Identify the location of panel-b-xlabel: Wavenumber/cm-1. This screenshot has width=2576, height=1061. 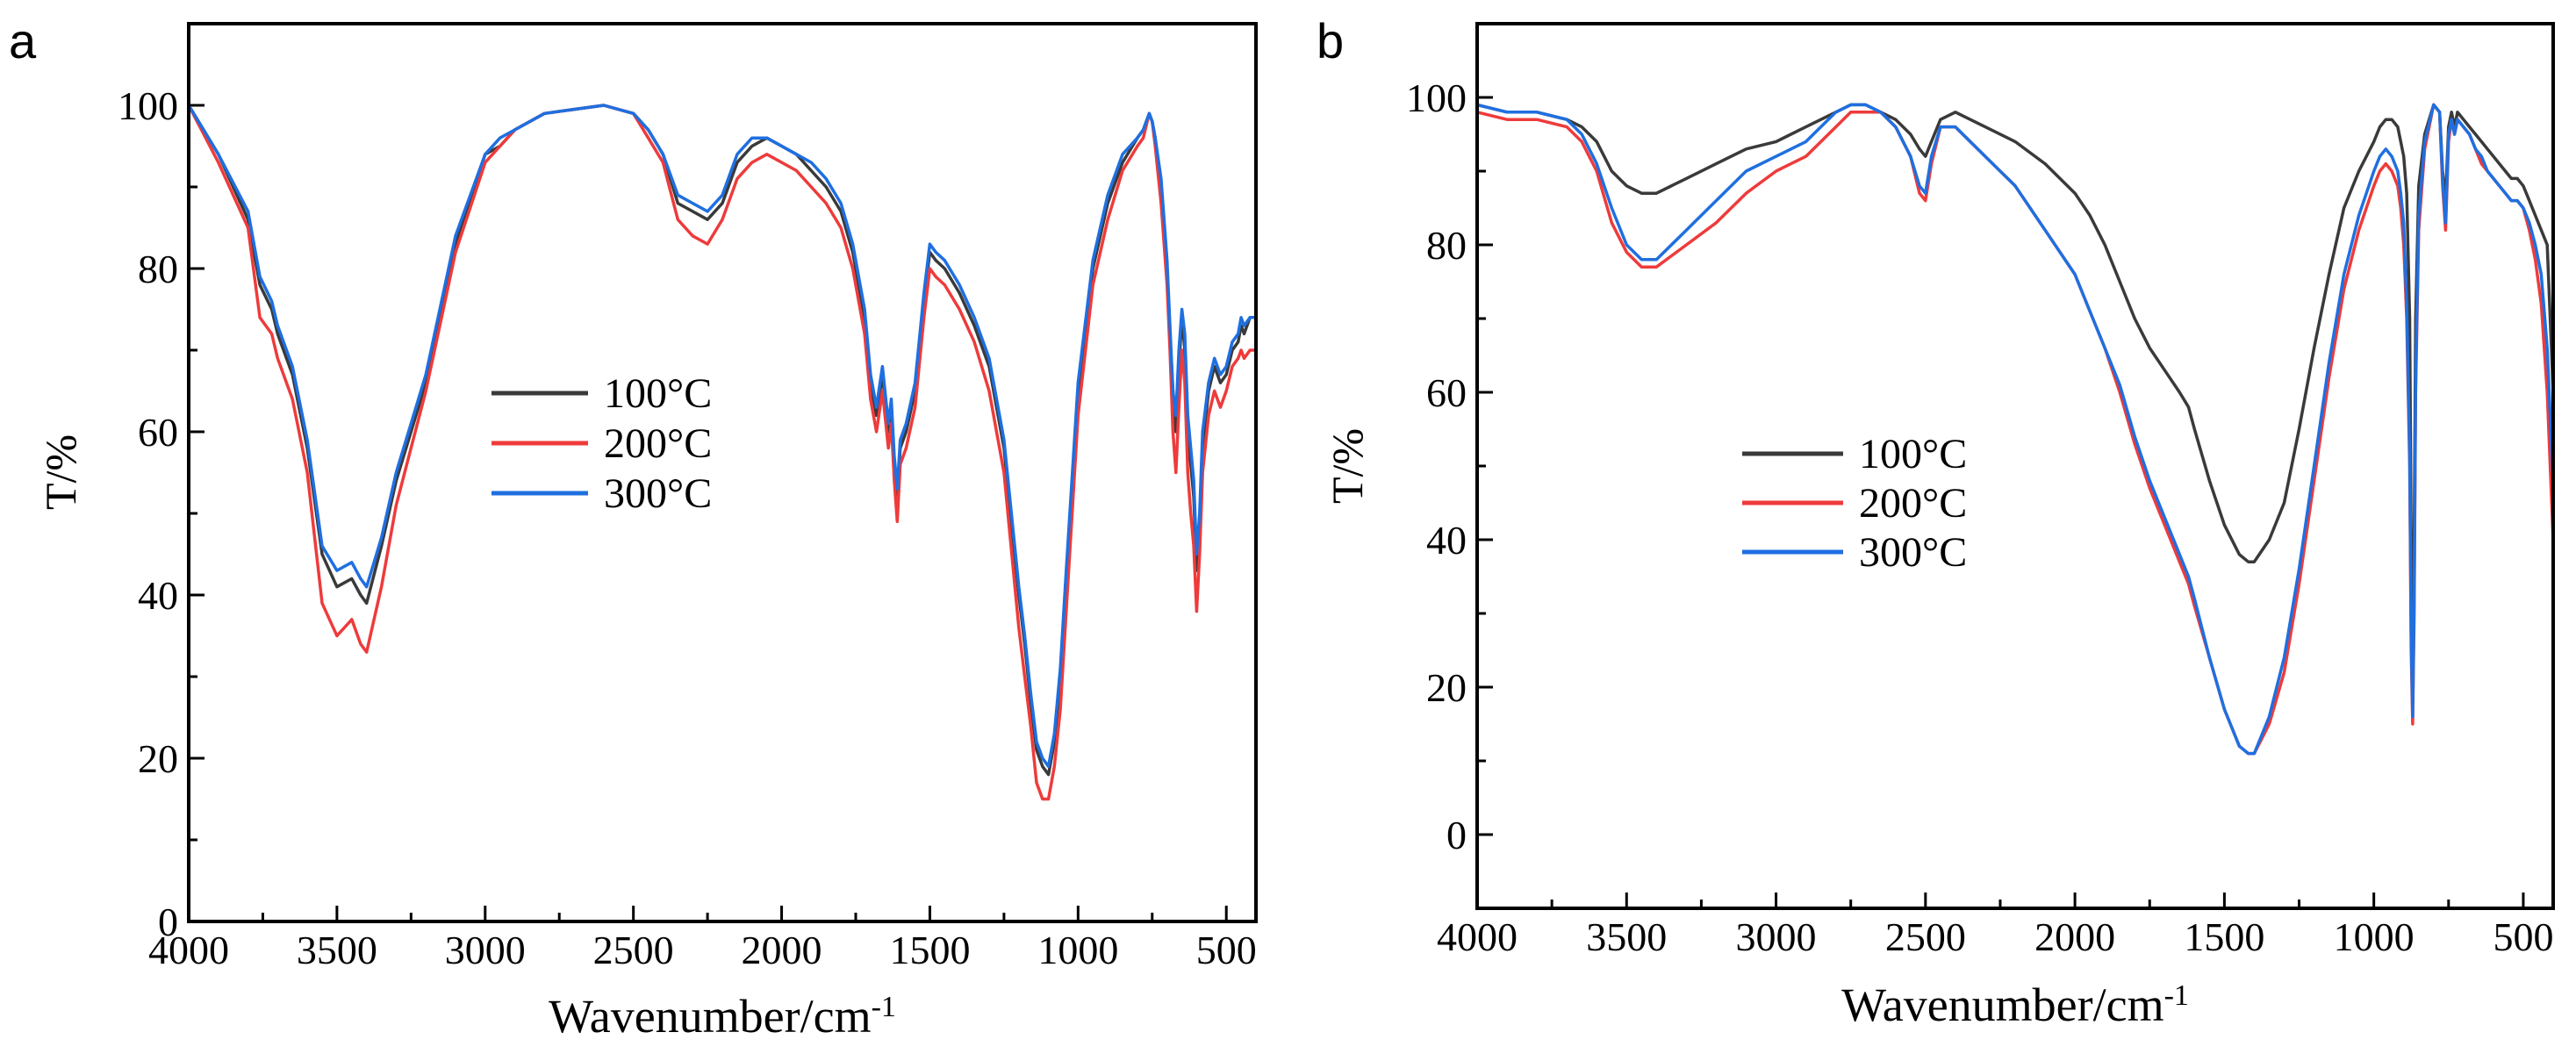
(2015, 1005).